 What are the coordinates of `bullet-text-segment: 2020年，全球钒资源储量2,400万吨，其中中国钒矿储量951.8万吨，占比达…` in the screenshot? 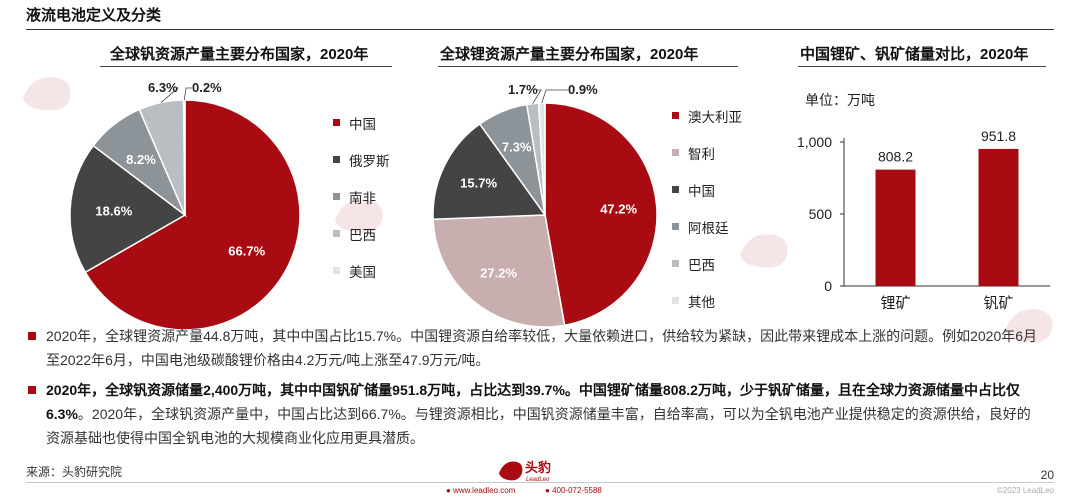 It's located at (533, 402).